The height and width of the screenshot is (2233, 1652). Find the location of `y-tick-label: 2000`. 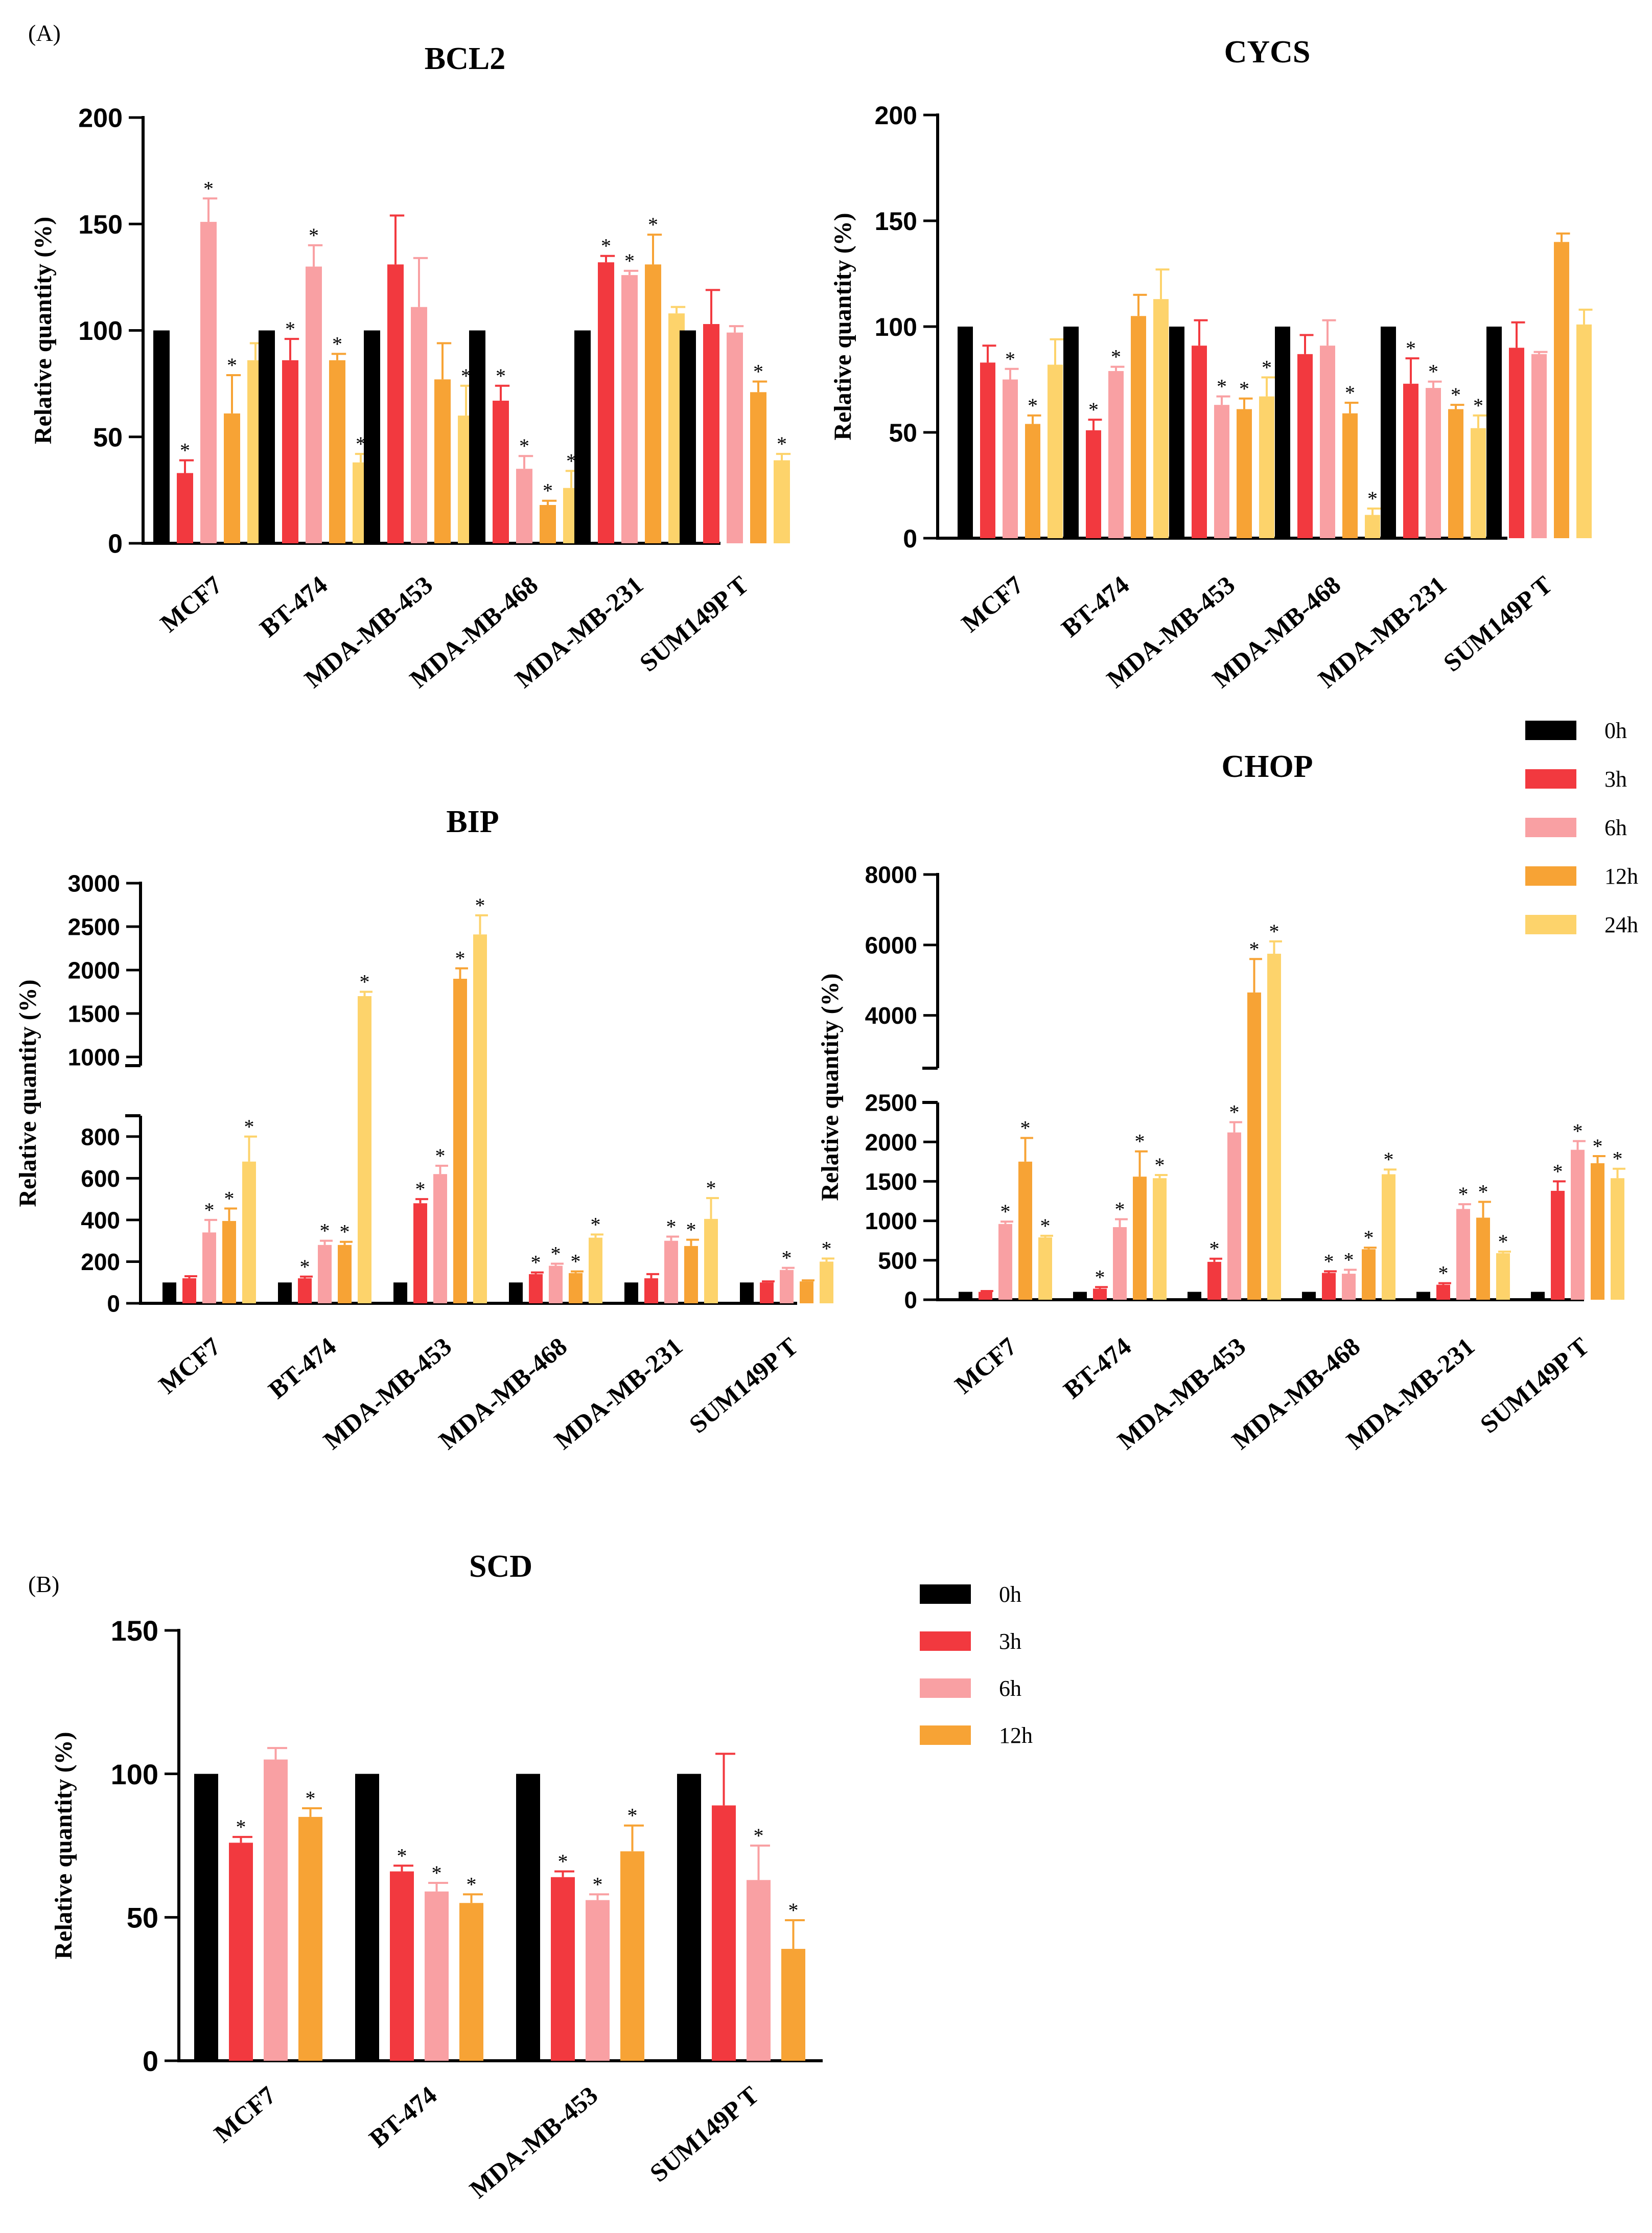

y-tick-label: 2000 is located at coordinates (891, 1142).